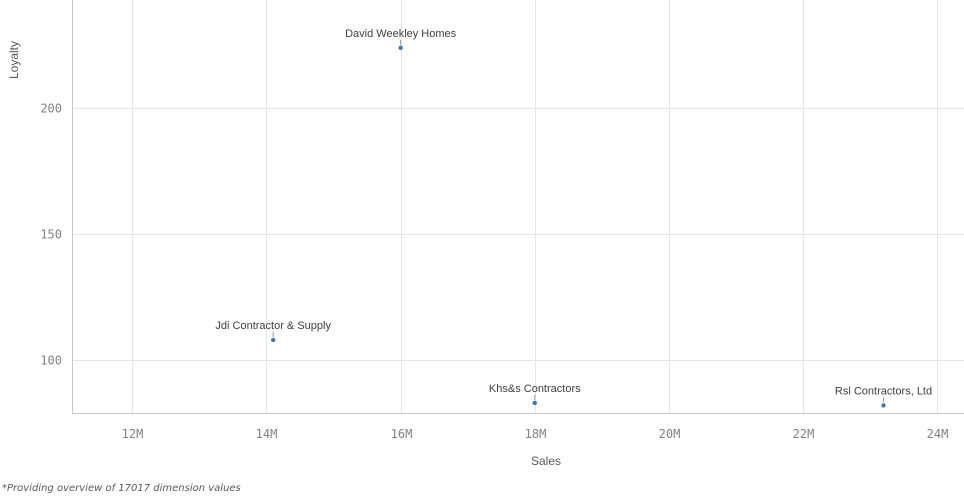 This screenshot has height=500, width=964. What do you see at coordinates (536, 434) in the screenshot?
I see `x-tick-label: 18M` at bounding box center [536, 434].